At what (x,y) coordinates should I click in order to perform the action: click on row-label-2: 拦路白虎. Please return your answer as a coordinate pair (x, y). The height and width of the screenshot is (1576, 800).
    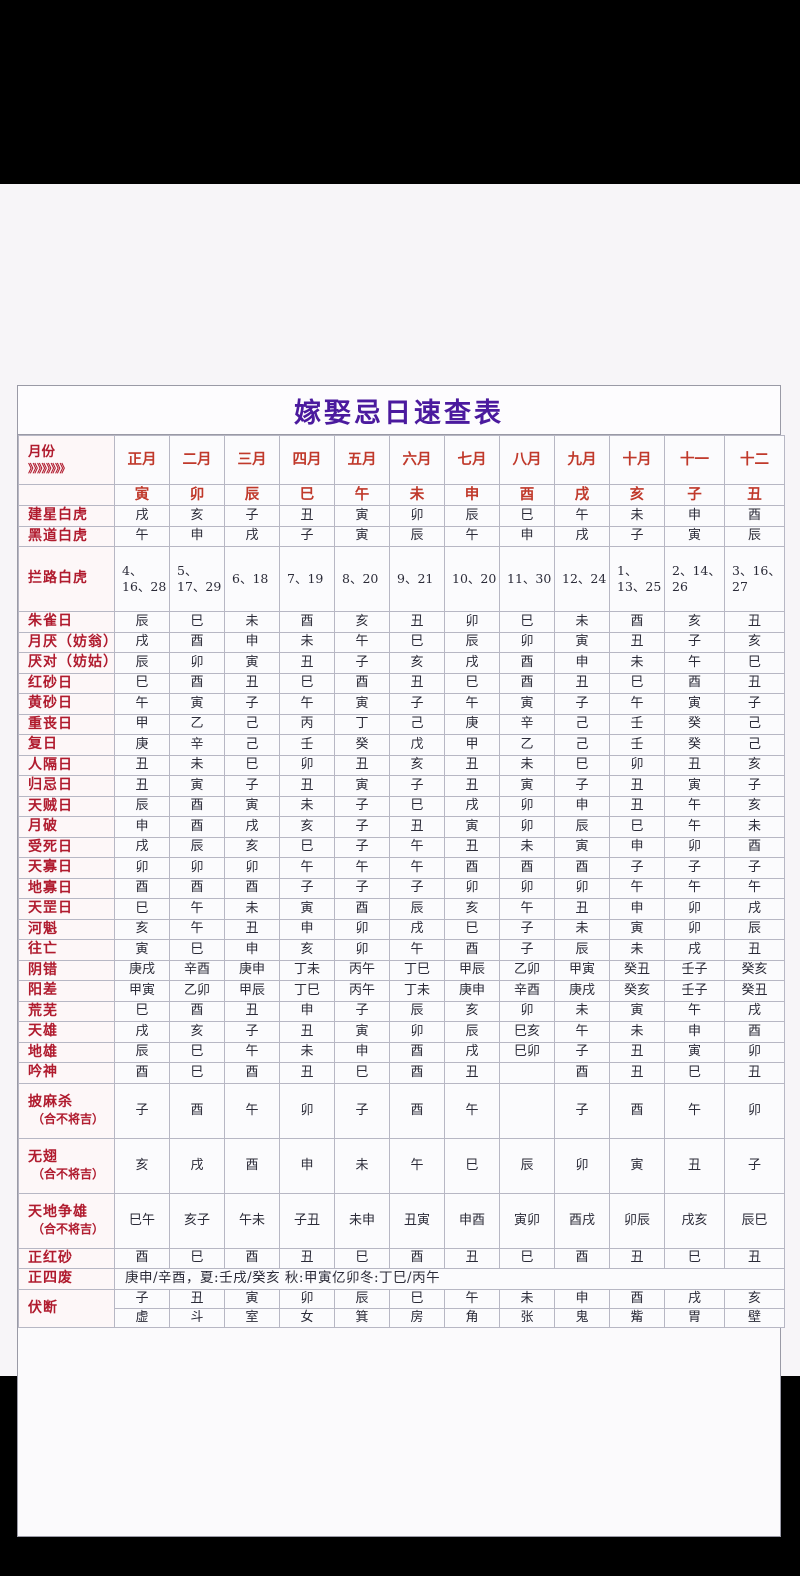
    Looking at the image, I should click on (66, 579).